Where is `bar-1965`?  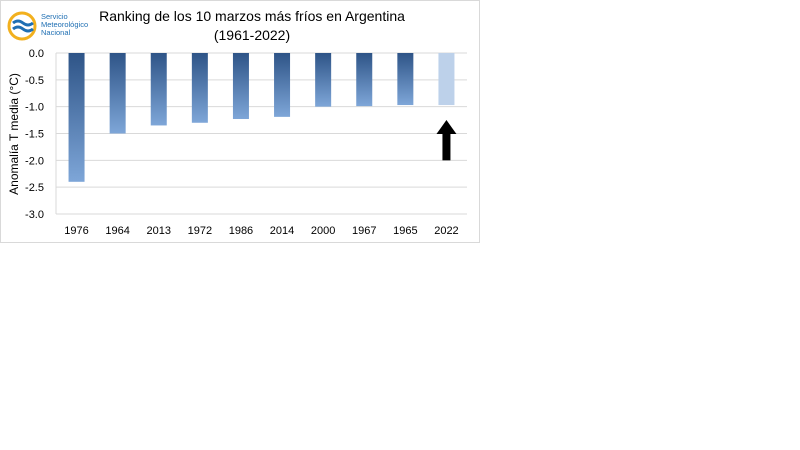 bar-1965 is located at coordinates (405, 79).